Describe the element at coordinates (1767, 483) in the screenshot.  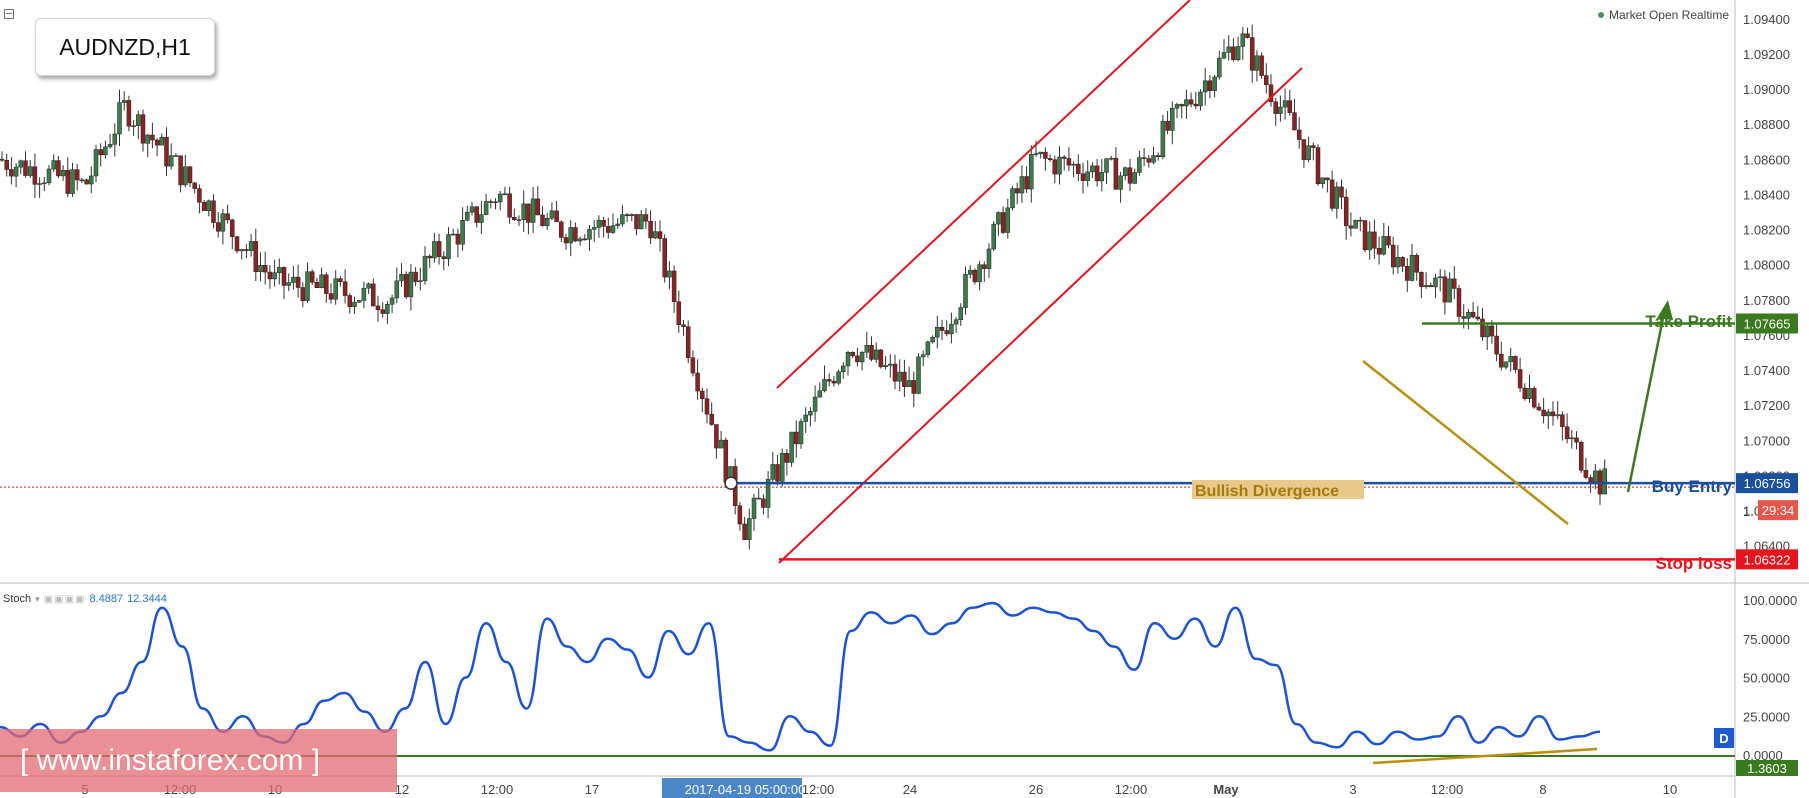
I see `buy-entry-price-tag: 1.06756` at that location.